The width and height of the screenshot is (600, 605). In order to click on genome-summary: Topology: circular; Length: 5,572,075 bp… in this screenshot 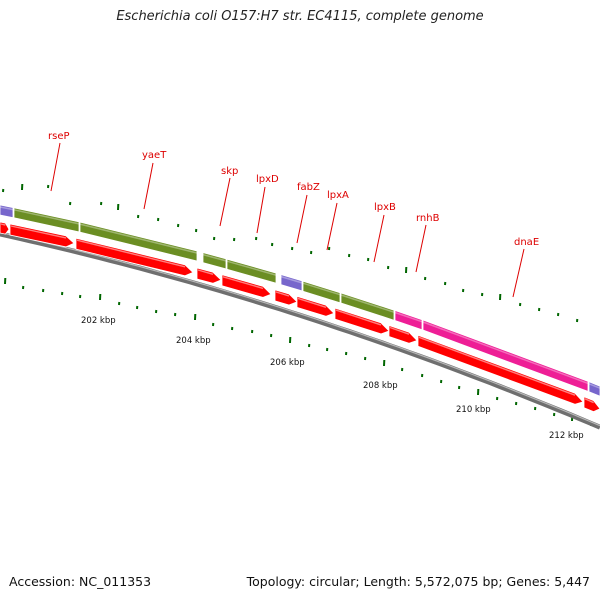, I will do `click(418, 581)`.